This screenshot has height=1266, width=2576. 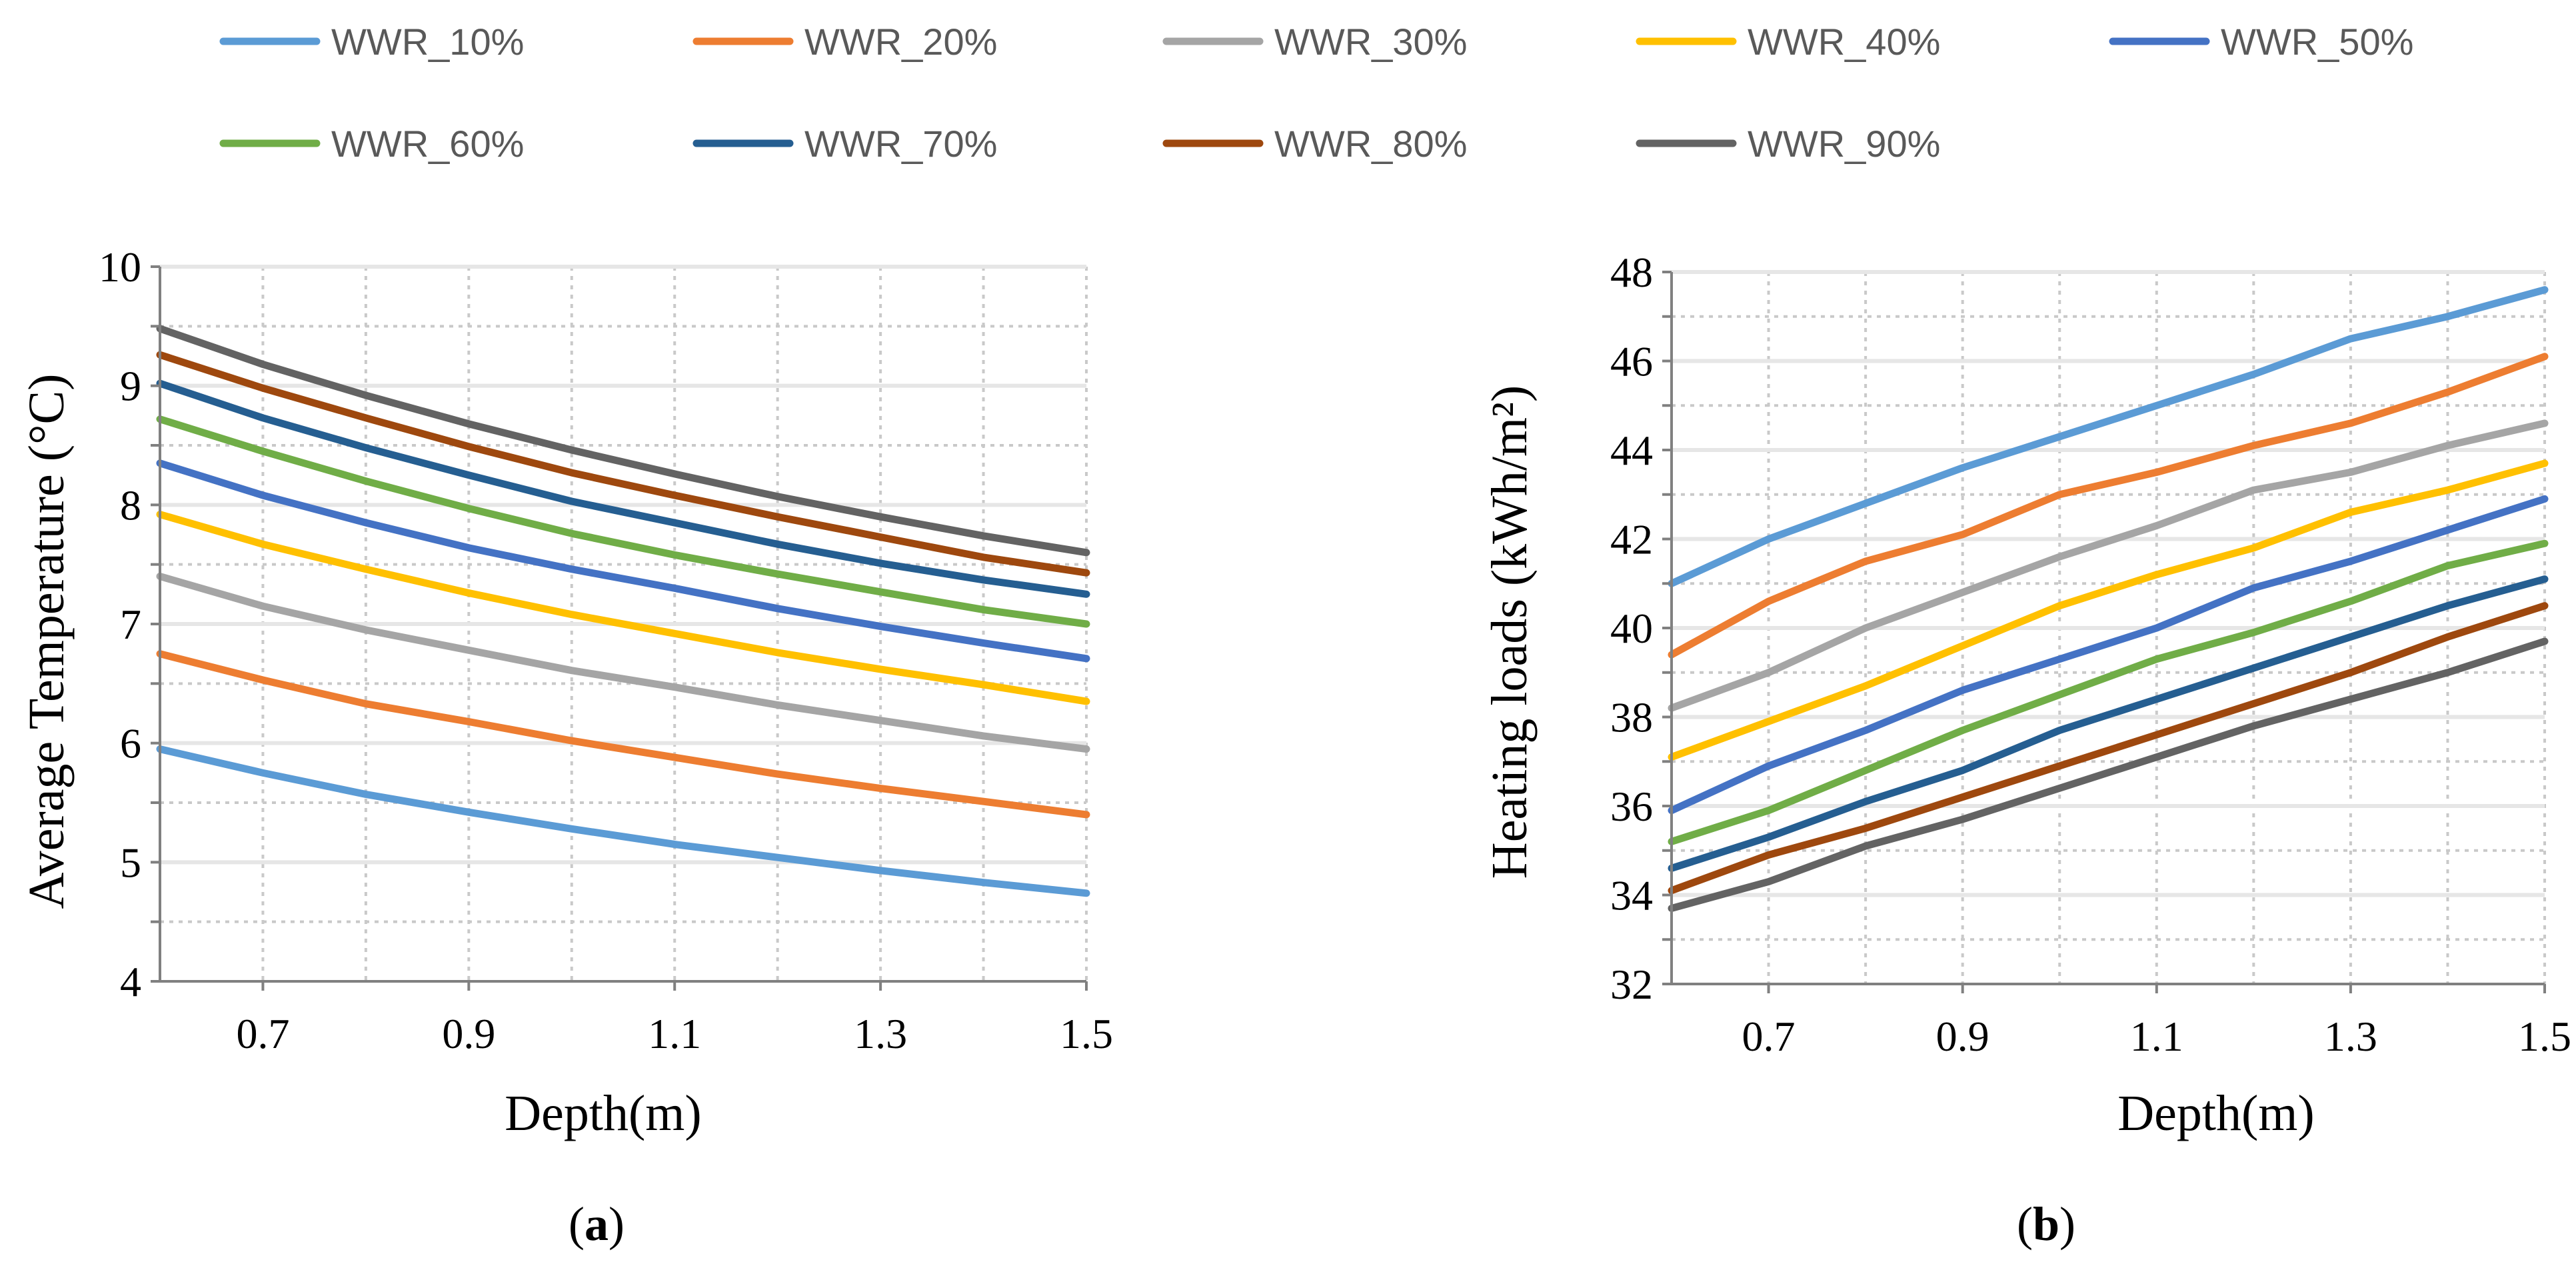 I want to click on y-tick-label: 44, so click(x=1632, y=450).